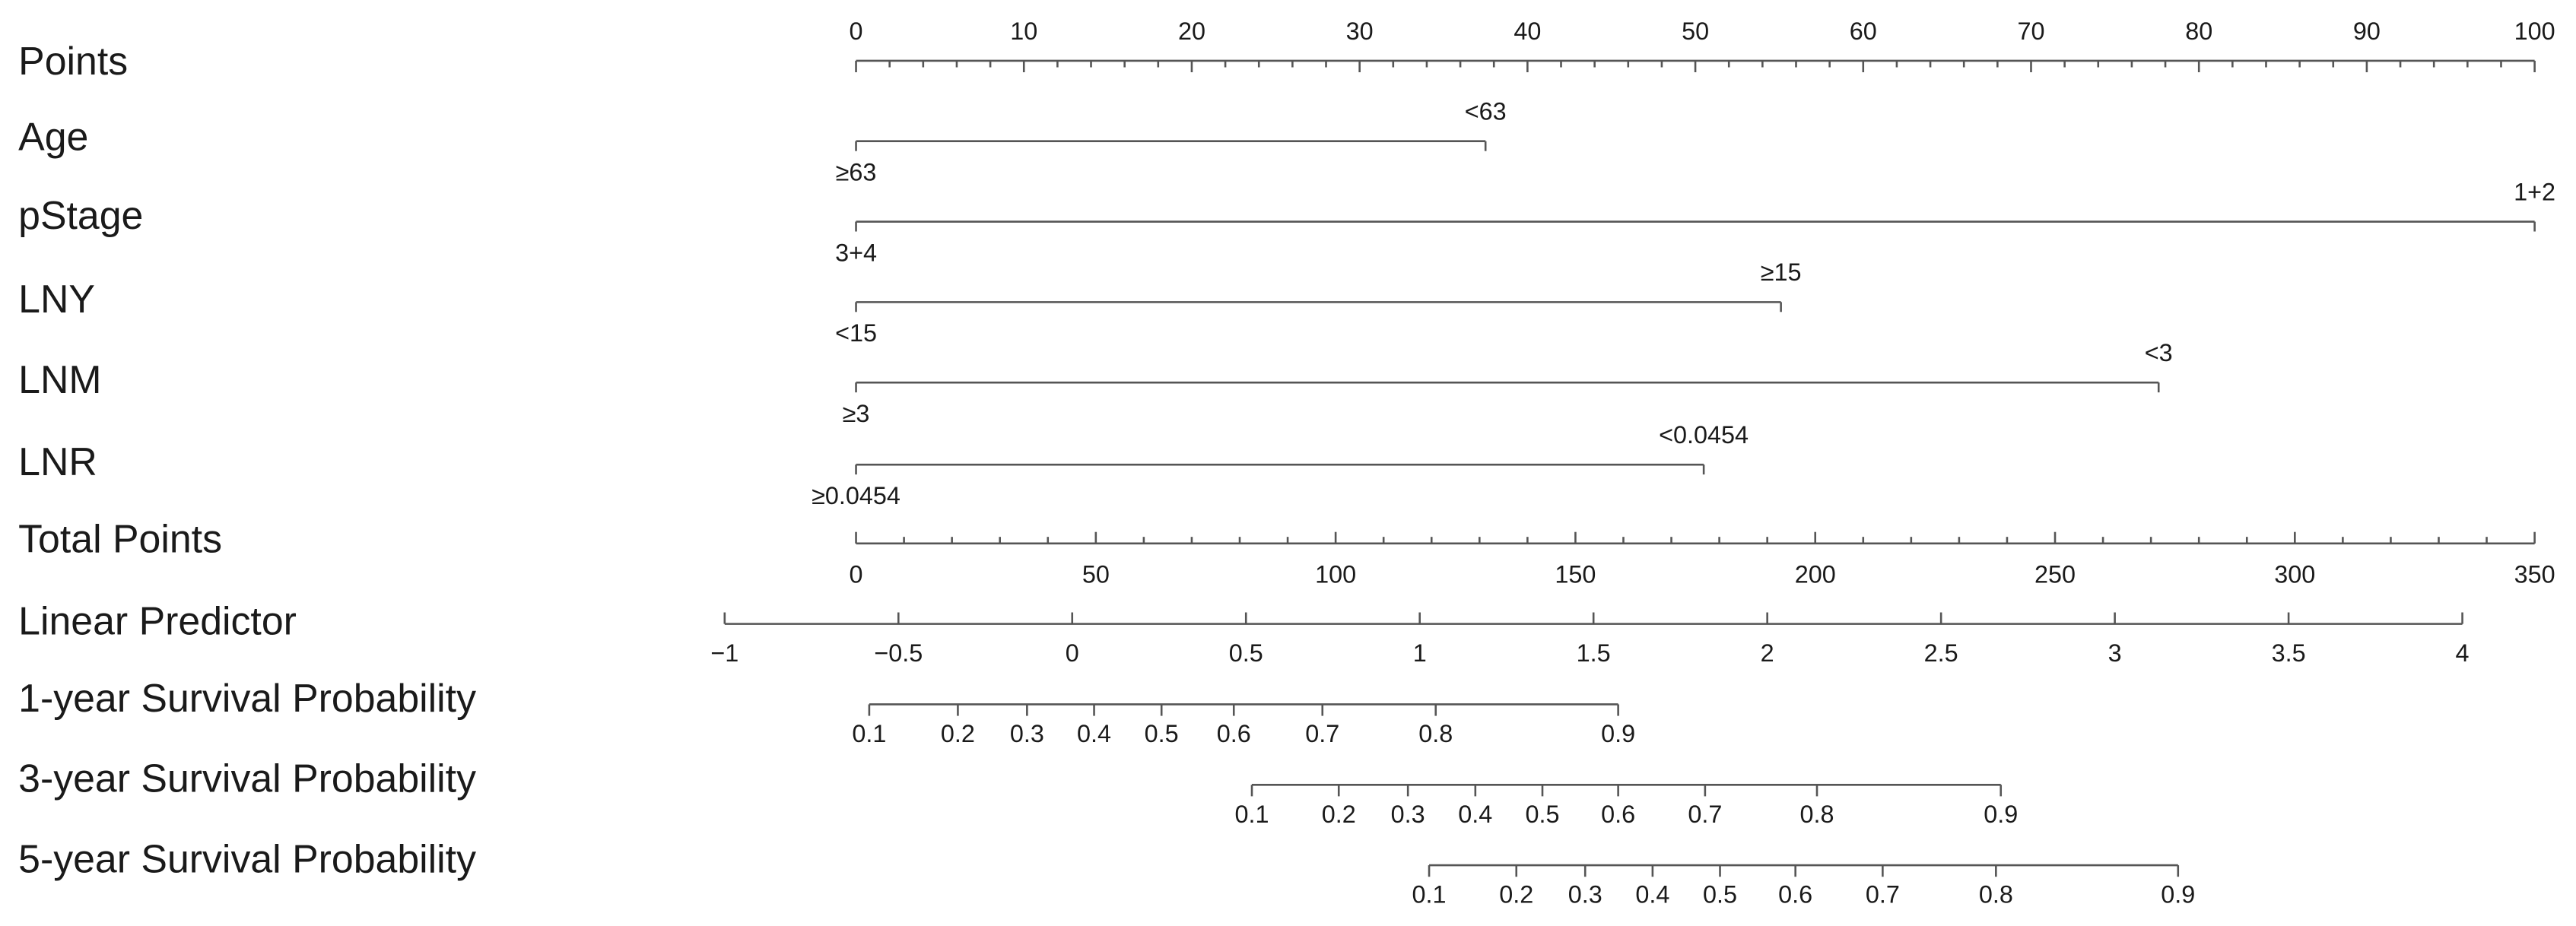  Describe the element at coordinates (1781, 272) in the screenshot. I see `level-label: ≥15` at that location.